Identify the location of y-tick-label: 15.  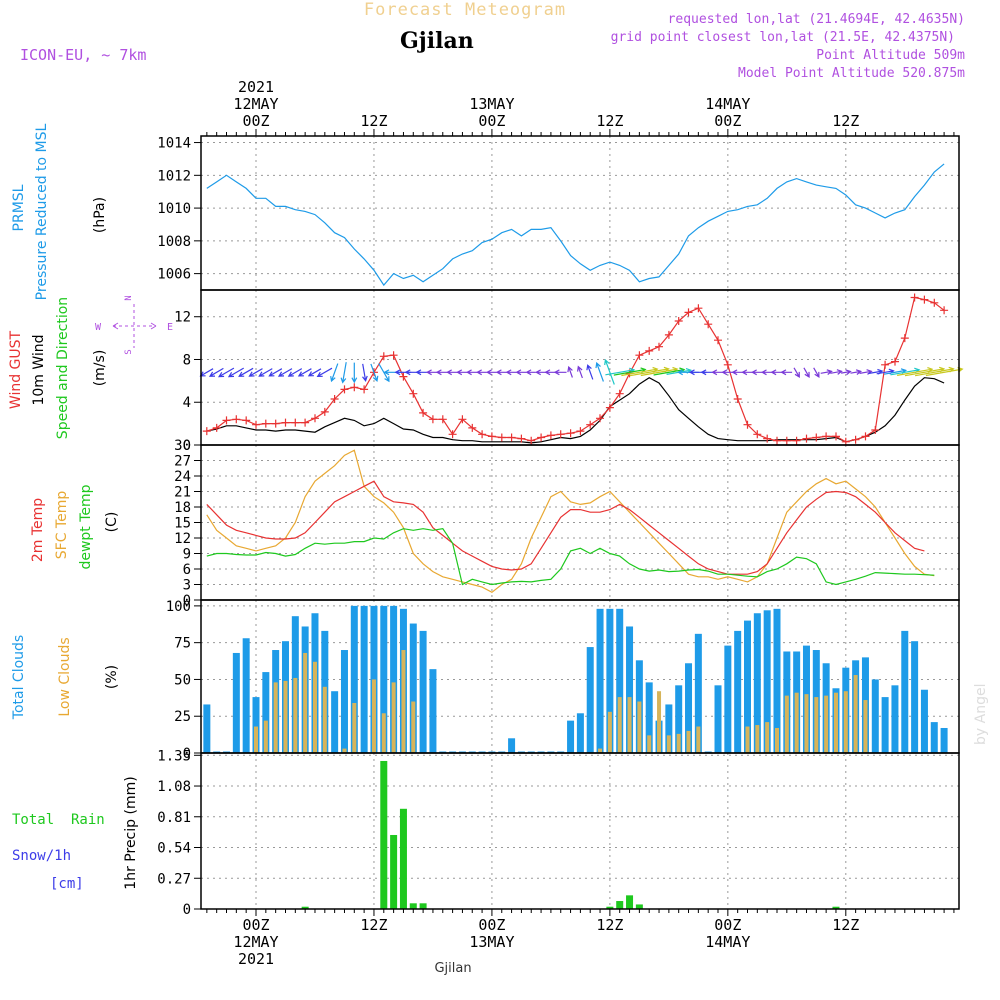
(182, 524).